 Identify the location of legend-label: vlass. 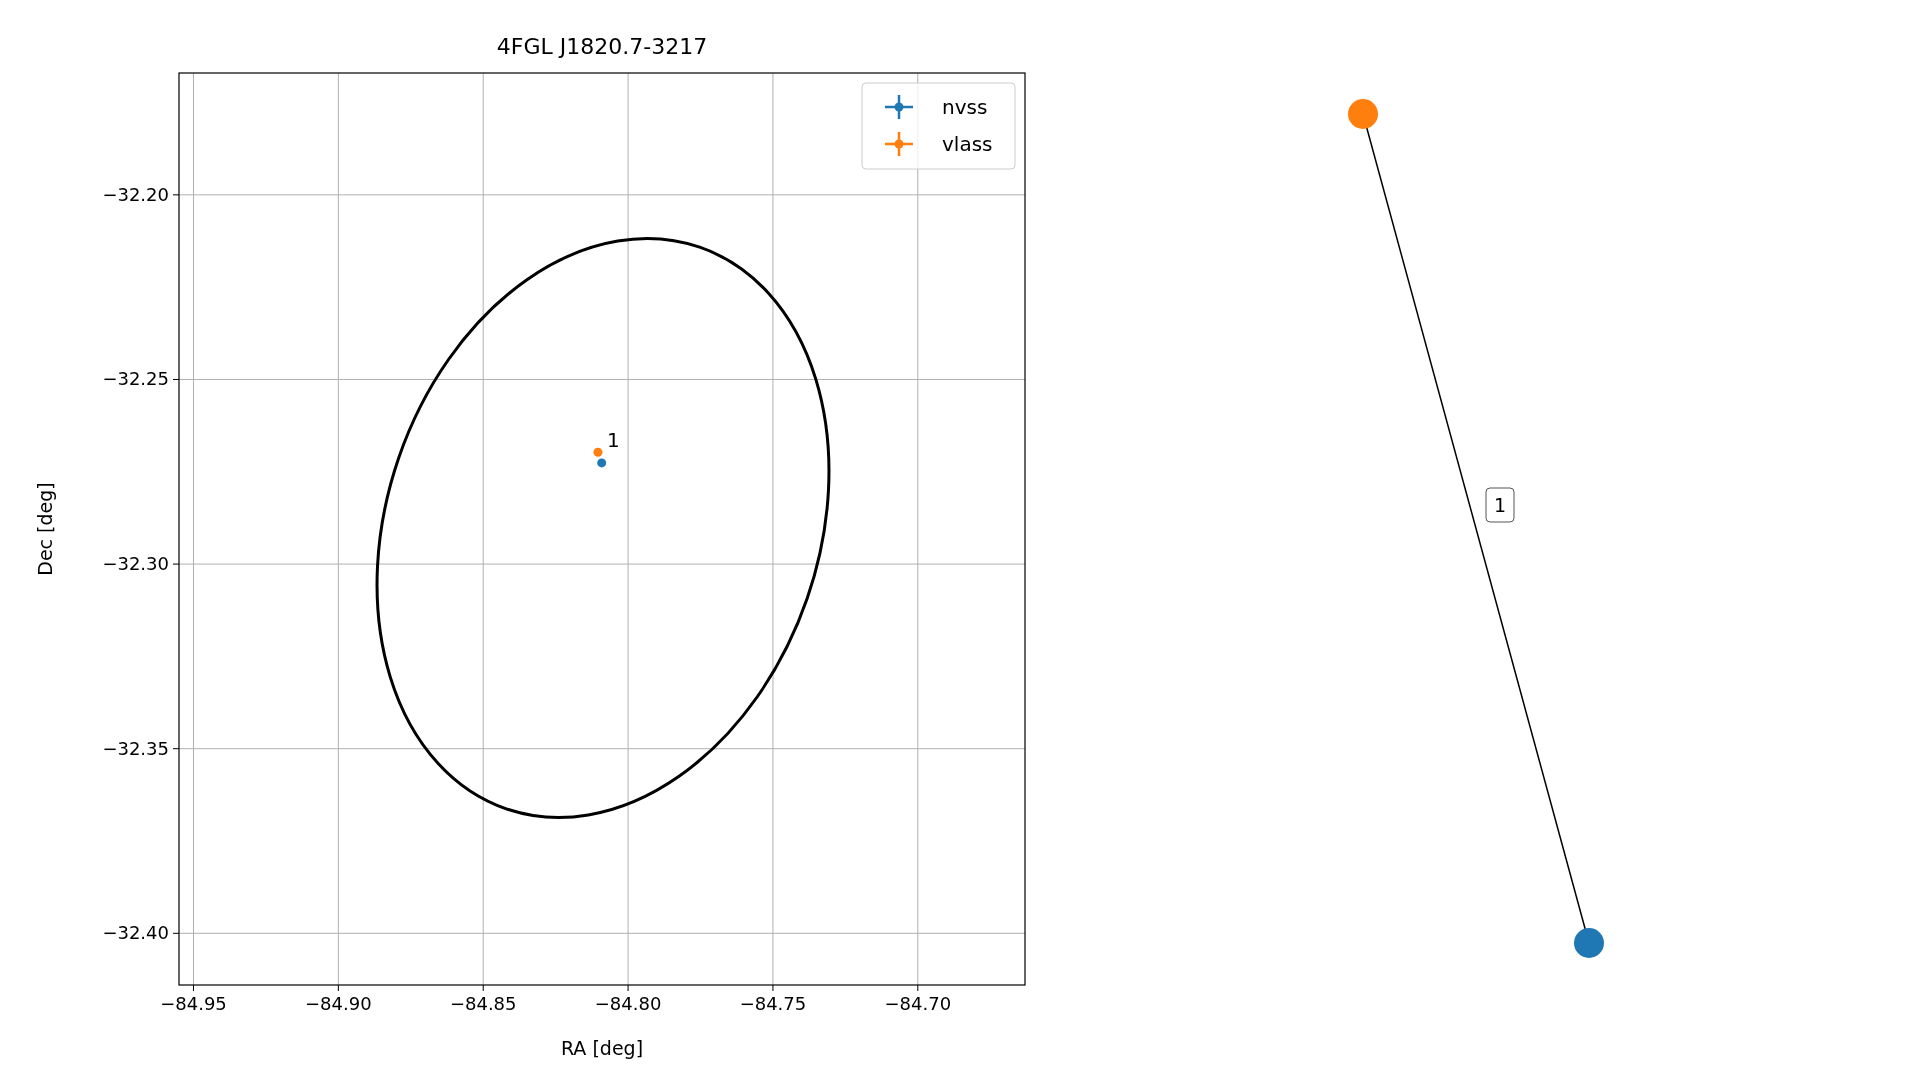
(967, 144).